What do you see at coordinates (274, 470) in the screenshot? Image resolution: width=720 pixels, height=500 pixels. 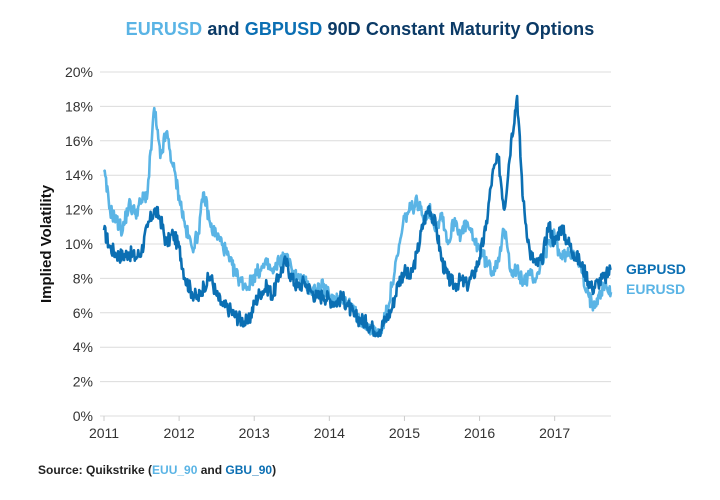 I see `source-suffix: )` at bounding box center [274, 470].